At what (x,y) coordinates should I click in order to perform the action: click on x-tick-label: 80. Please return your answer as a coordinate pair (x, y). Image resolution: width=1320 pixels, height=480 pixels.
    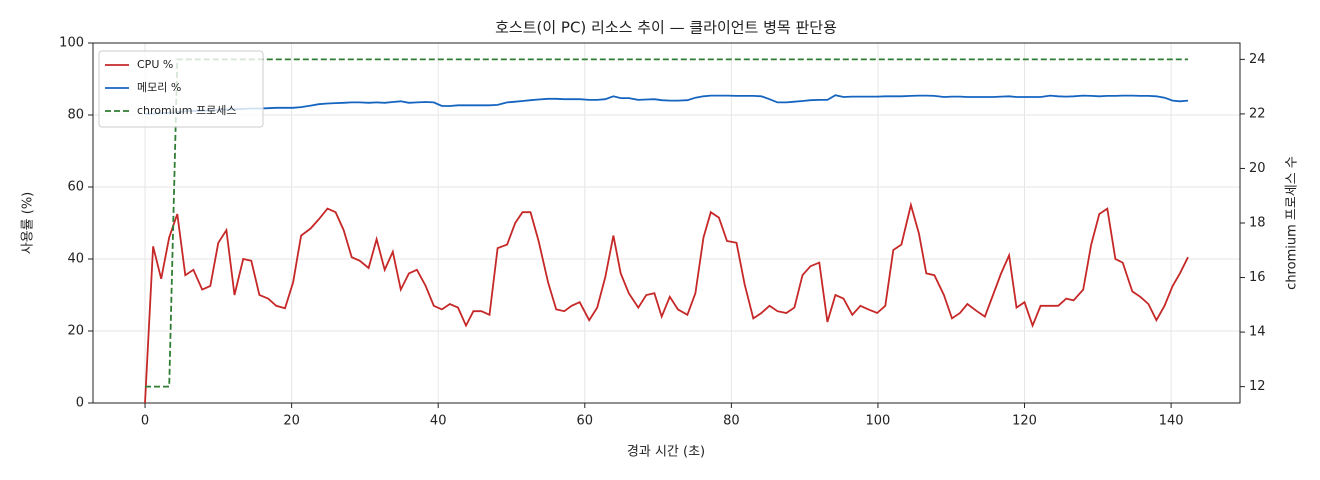
    Looking at the image, I should click on (731, 421).